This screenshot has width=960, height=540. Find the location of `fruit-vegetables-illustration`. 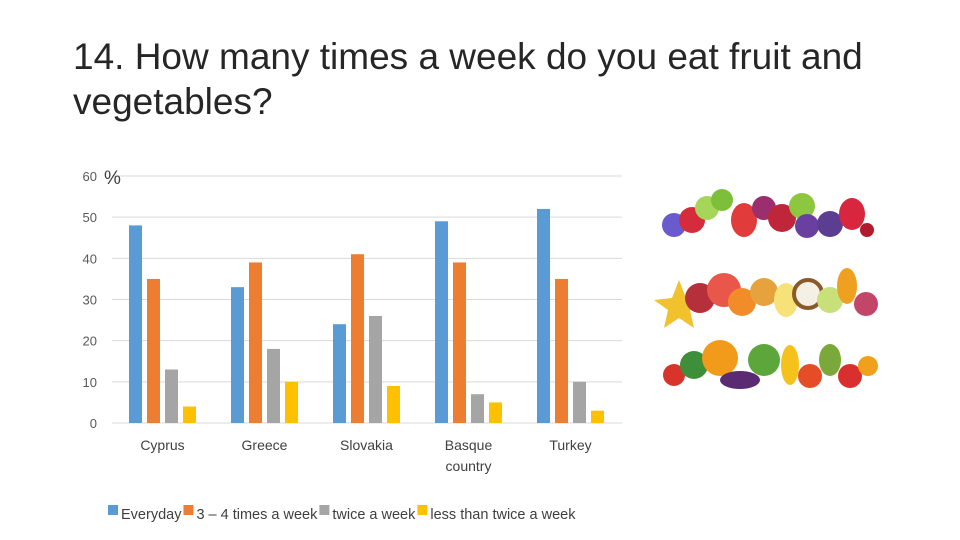

fruit-vegetables-illustration is located at coordinates (766, 289).